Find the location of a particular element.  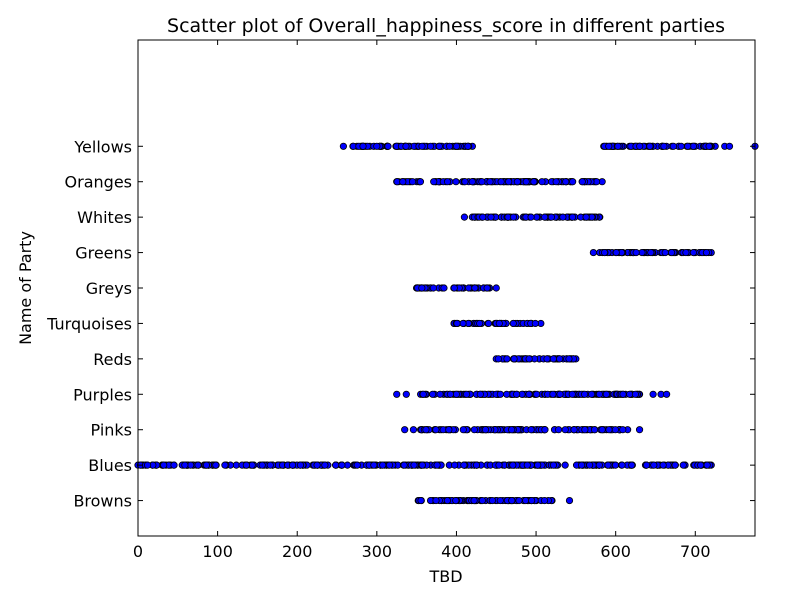

x-tick-label: 0 is located at coordinates (138, 551).